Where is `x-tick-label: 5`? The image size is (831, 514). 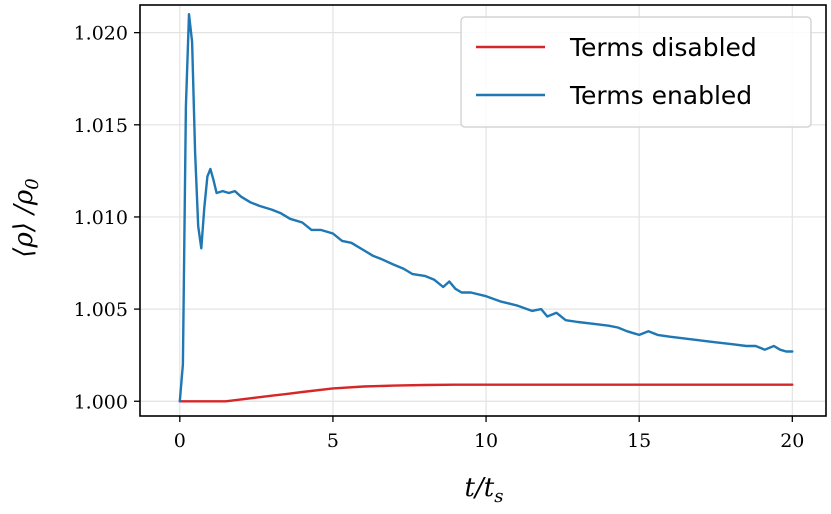 x-tick-label: 5 is located at coordinates (333, 441).